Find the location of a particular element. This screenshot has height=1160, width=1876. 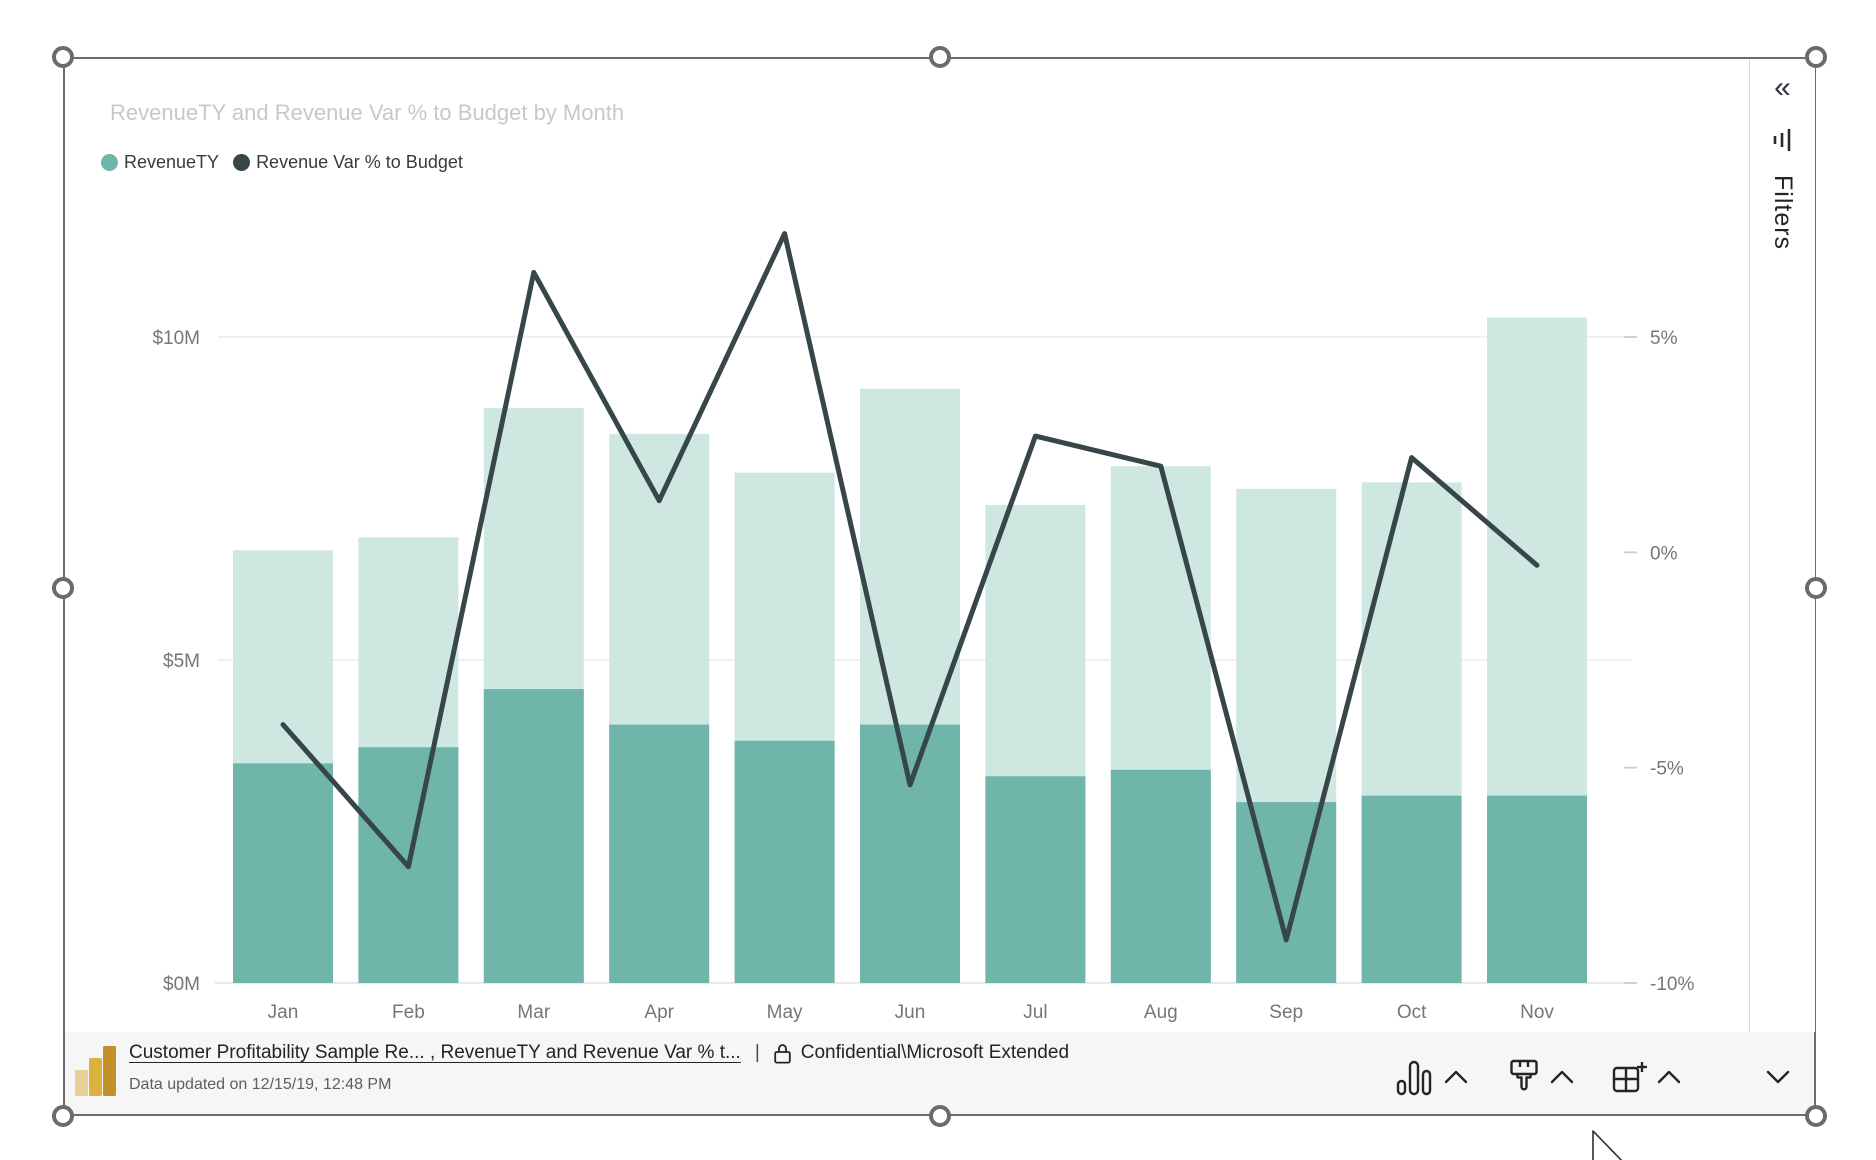

bar-highlight-Mar is located at coordinates (533, 836).